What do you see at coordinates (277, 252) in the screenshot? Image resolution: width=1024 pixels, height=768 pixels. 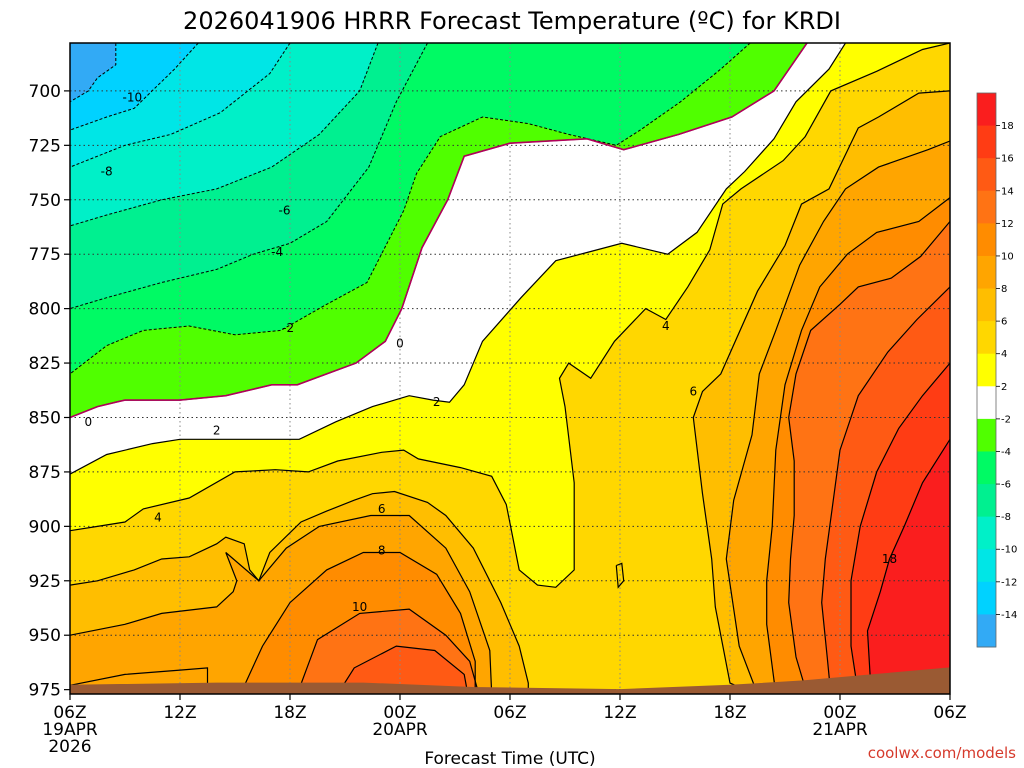 I see `contour-label: -4` at bounding box center [277, 252].